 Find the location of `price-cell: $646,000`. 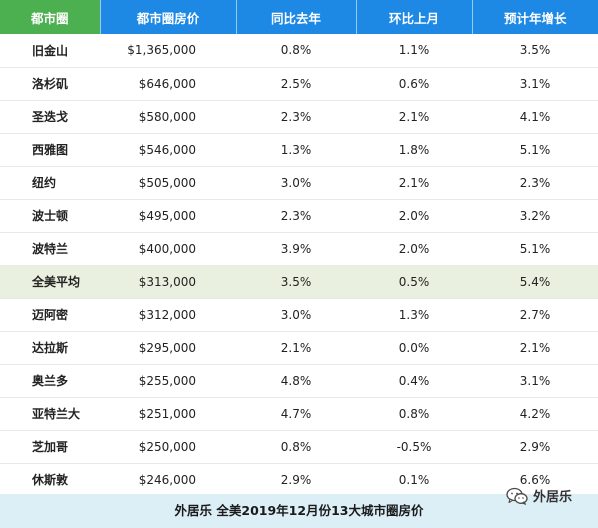

price-cell: $646,000 is located at coordinates (168, 84).